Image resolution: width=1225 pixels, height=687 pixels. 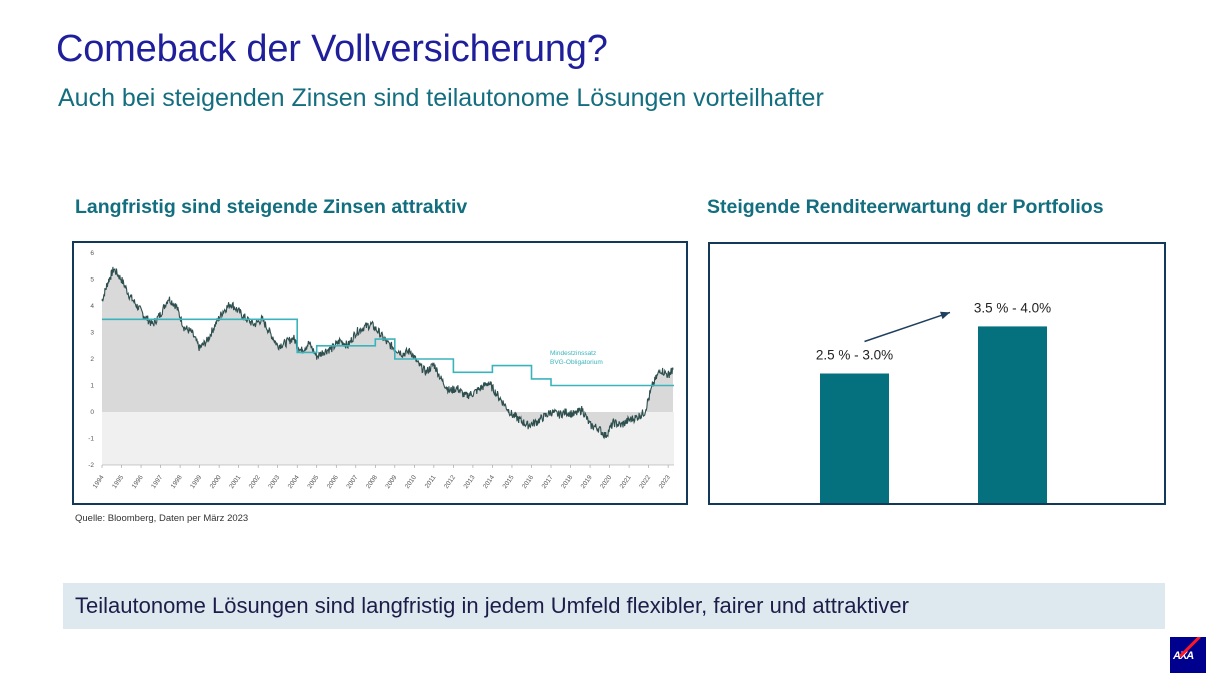 What do you see at coordinates (411, 482) in the screenshot?
I see `x-tick-label: 2010` at bounding box center [411, 482].